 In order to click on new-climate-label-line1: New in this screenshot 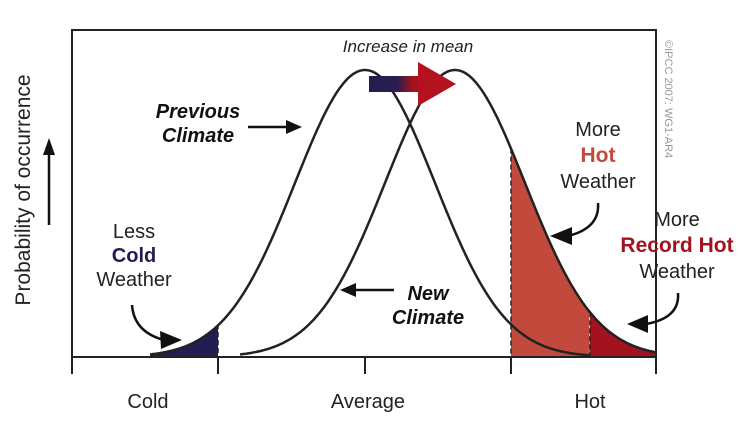, I will do `click(428, 294)`.